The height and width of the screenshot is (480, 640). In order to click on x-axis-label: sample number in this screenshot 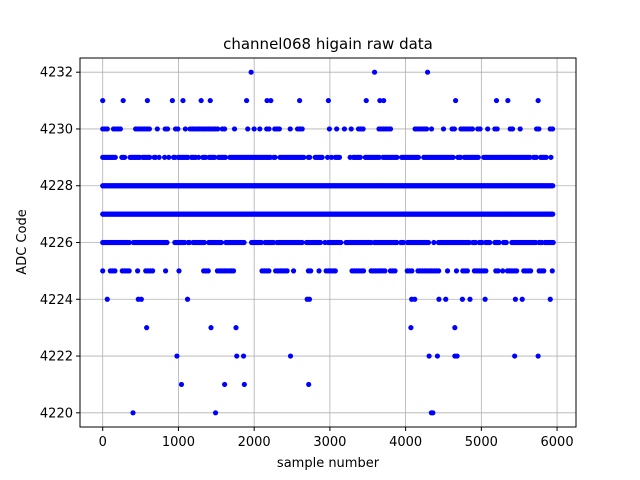, I will do `click(328, 463)`.